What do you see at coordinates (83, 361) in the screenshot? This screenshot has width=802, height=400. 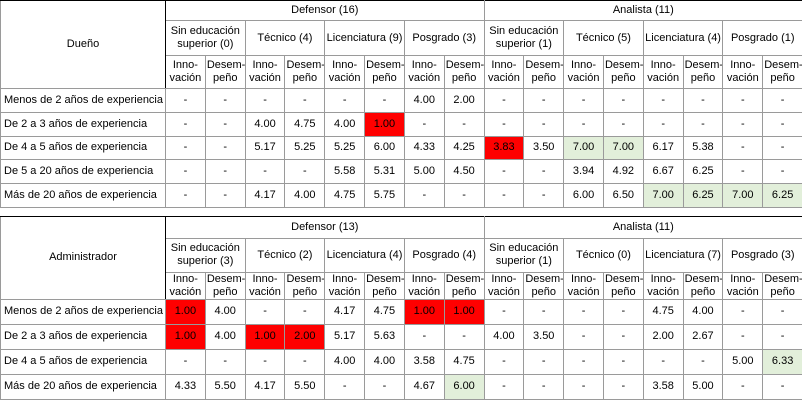 I see `row-label: De 4 a 5 años de experiencia` at bounding box center [83, 361].